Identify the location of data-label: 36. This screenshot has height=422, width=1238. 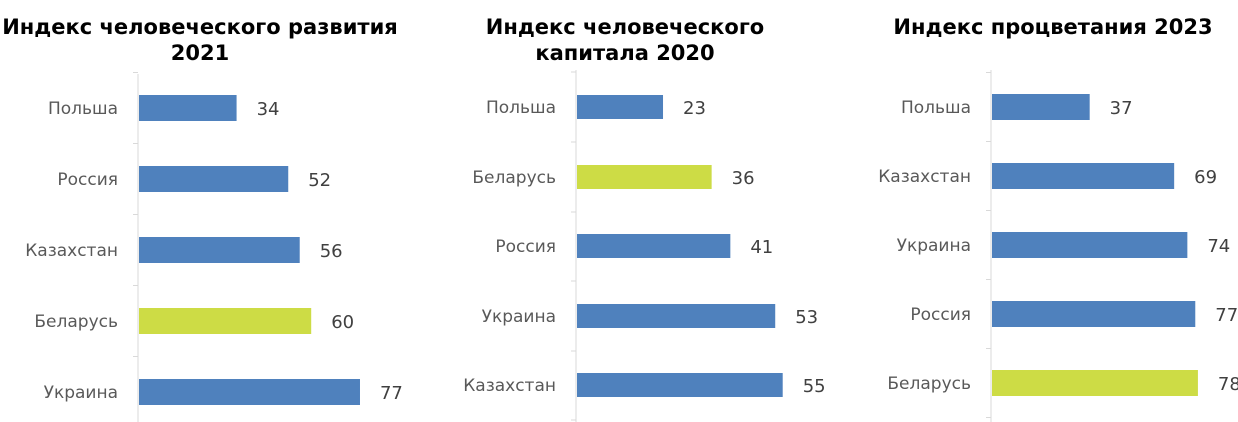
(743, 178).